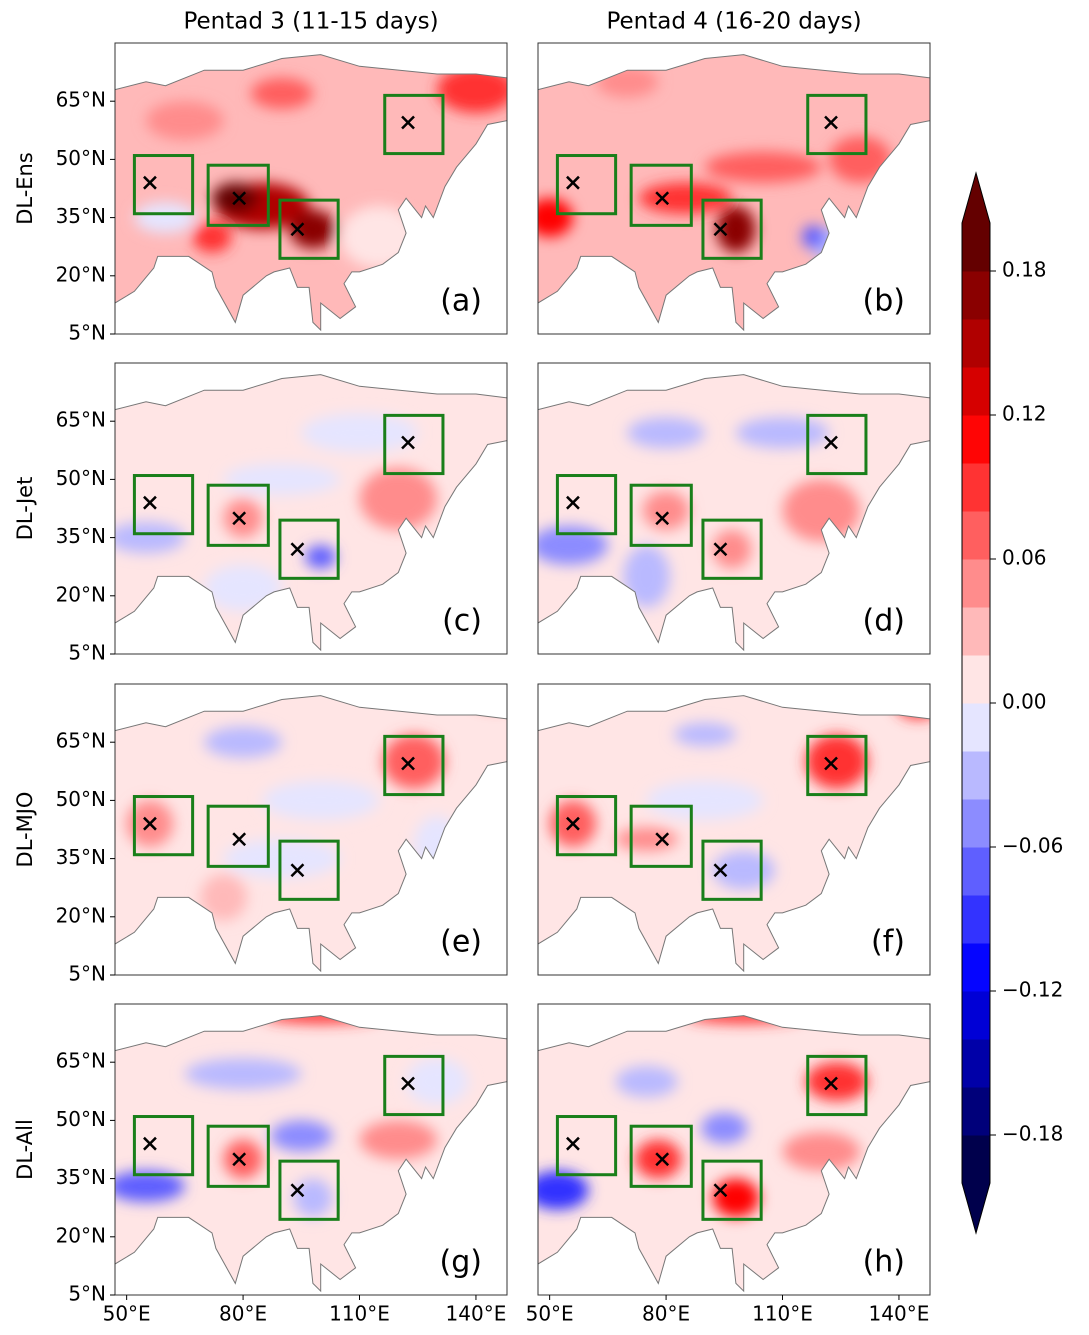 This screenshot has width=1089, height=1335. What do you see at coordinates (1024, 414) in the screenshot?
I see `colorbar-tick-label: 0.12` at bounding box center [1024, 414].